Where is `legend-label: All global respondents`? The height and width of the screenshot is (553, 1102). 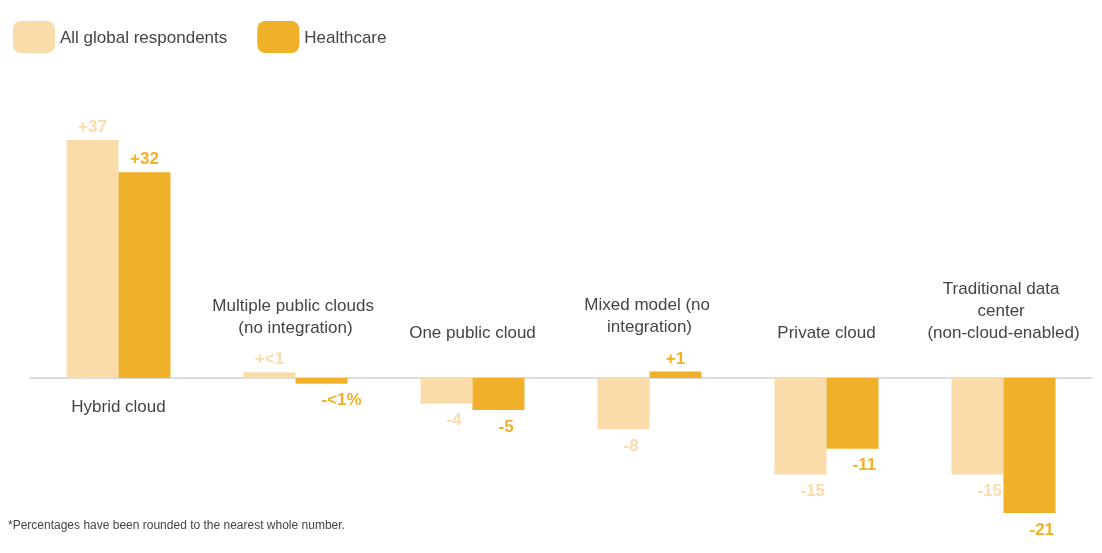 legend-label: All global respondents is located at coordinates (144, 37).